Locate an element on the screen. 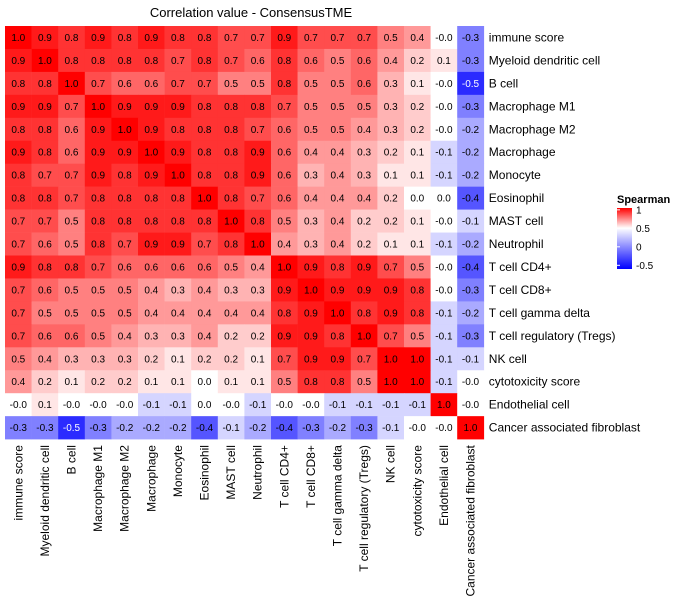  row-label: immune score is located at coordinates (527, 37).